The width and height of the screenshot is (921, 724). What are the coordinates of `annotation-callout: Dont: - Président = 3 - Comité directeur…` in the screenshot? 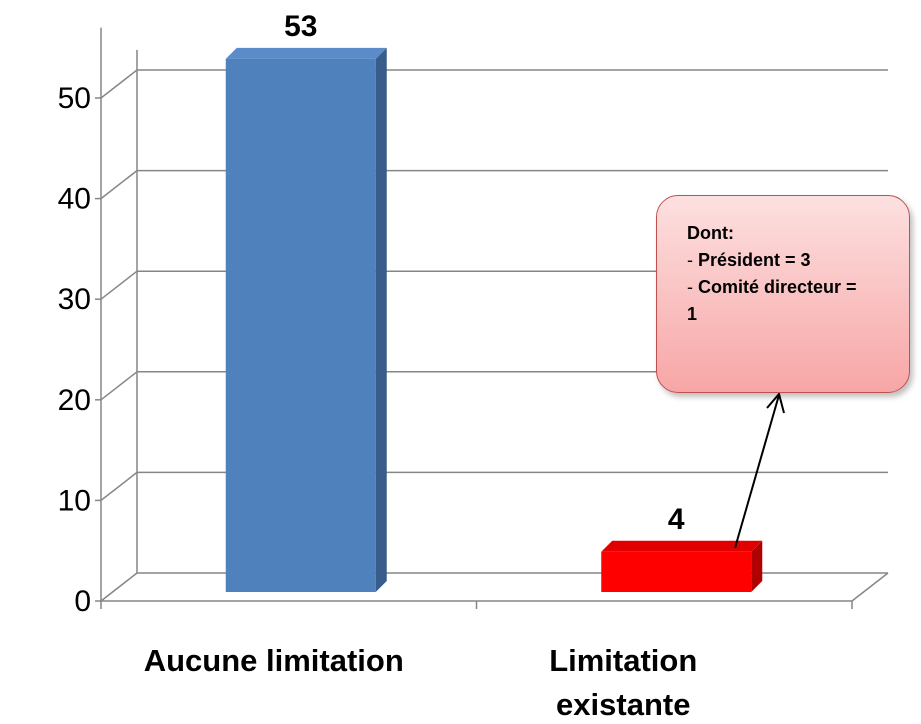 It's located at (783, 294).